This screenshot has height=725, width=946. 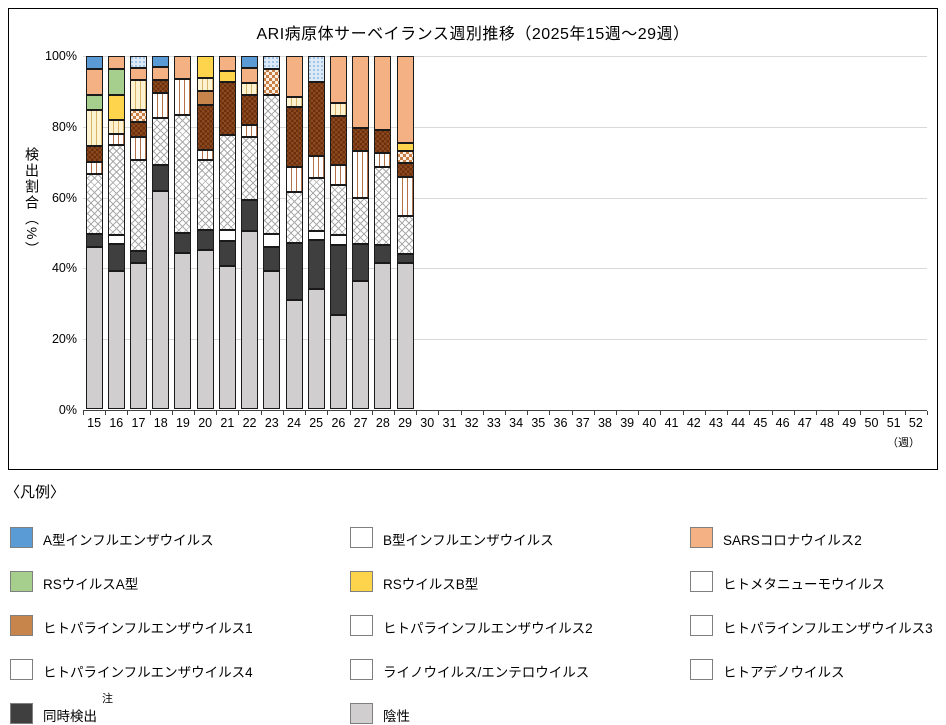 I want to click on x-axis-label: 30, so click(x=427, y=423).